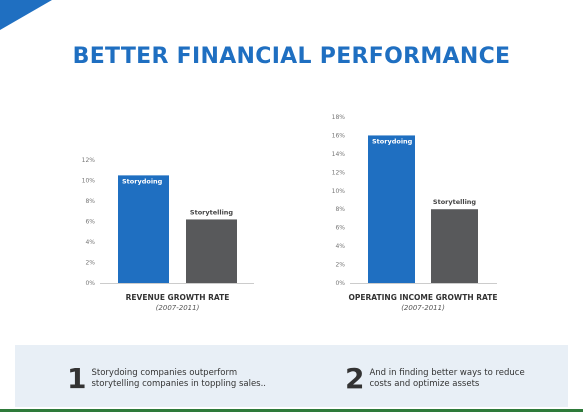 The width and height of the screenshot is (583, 412). Describe the element at coordinates (339, 117) in the screenshot. I see `y-tick-label: 18%` at that location.